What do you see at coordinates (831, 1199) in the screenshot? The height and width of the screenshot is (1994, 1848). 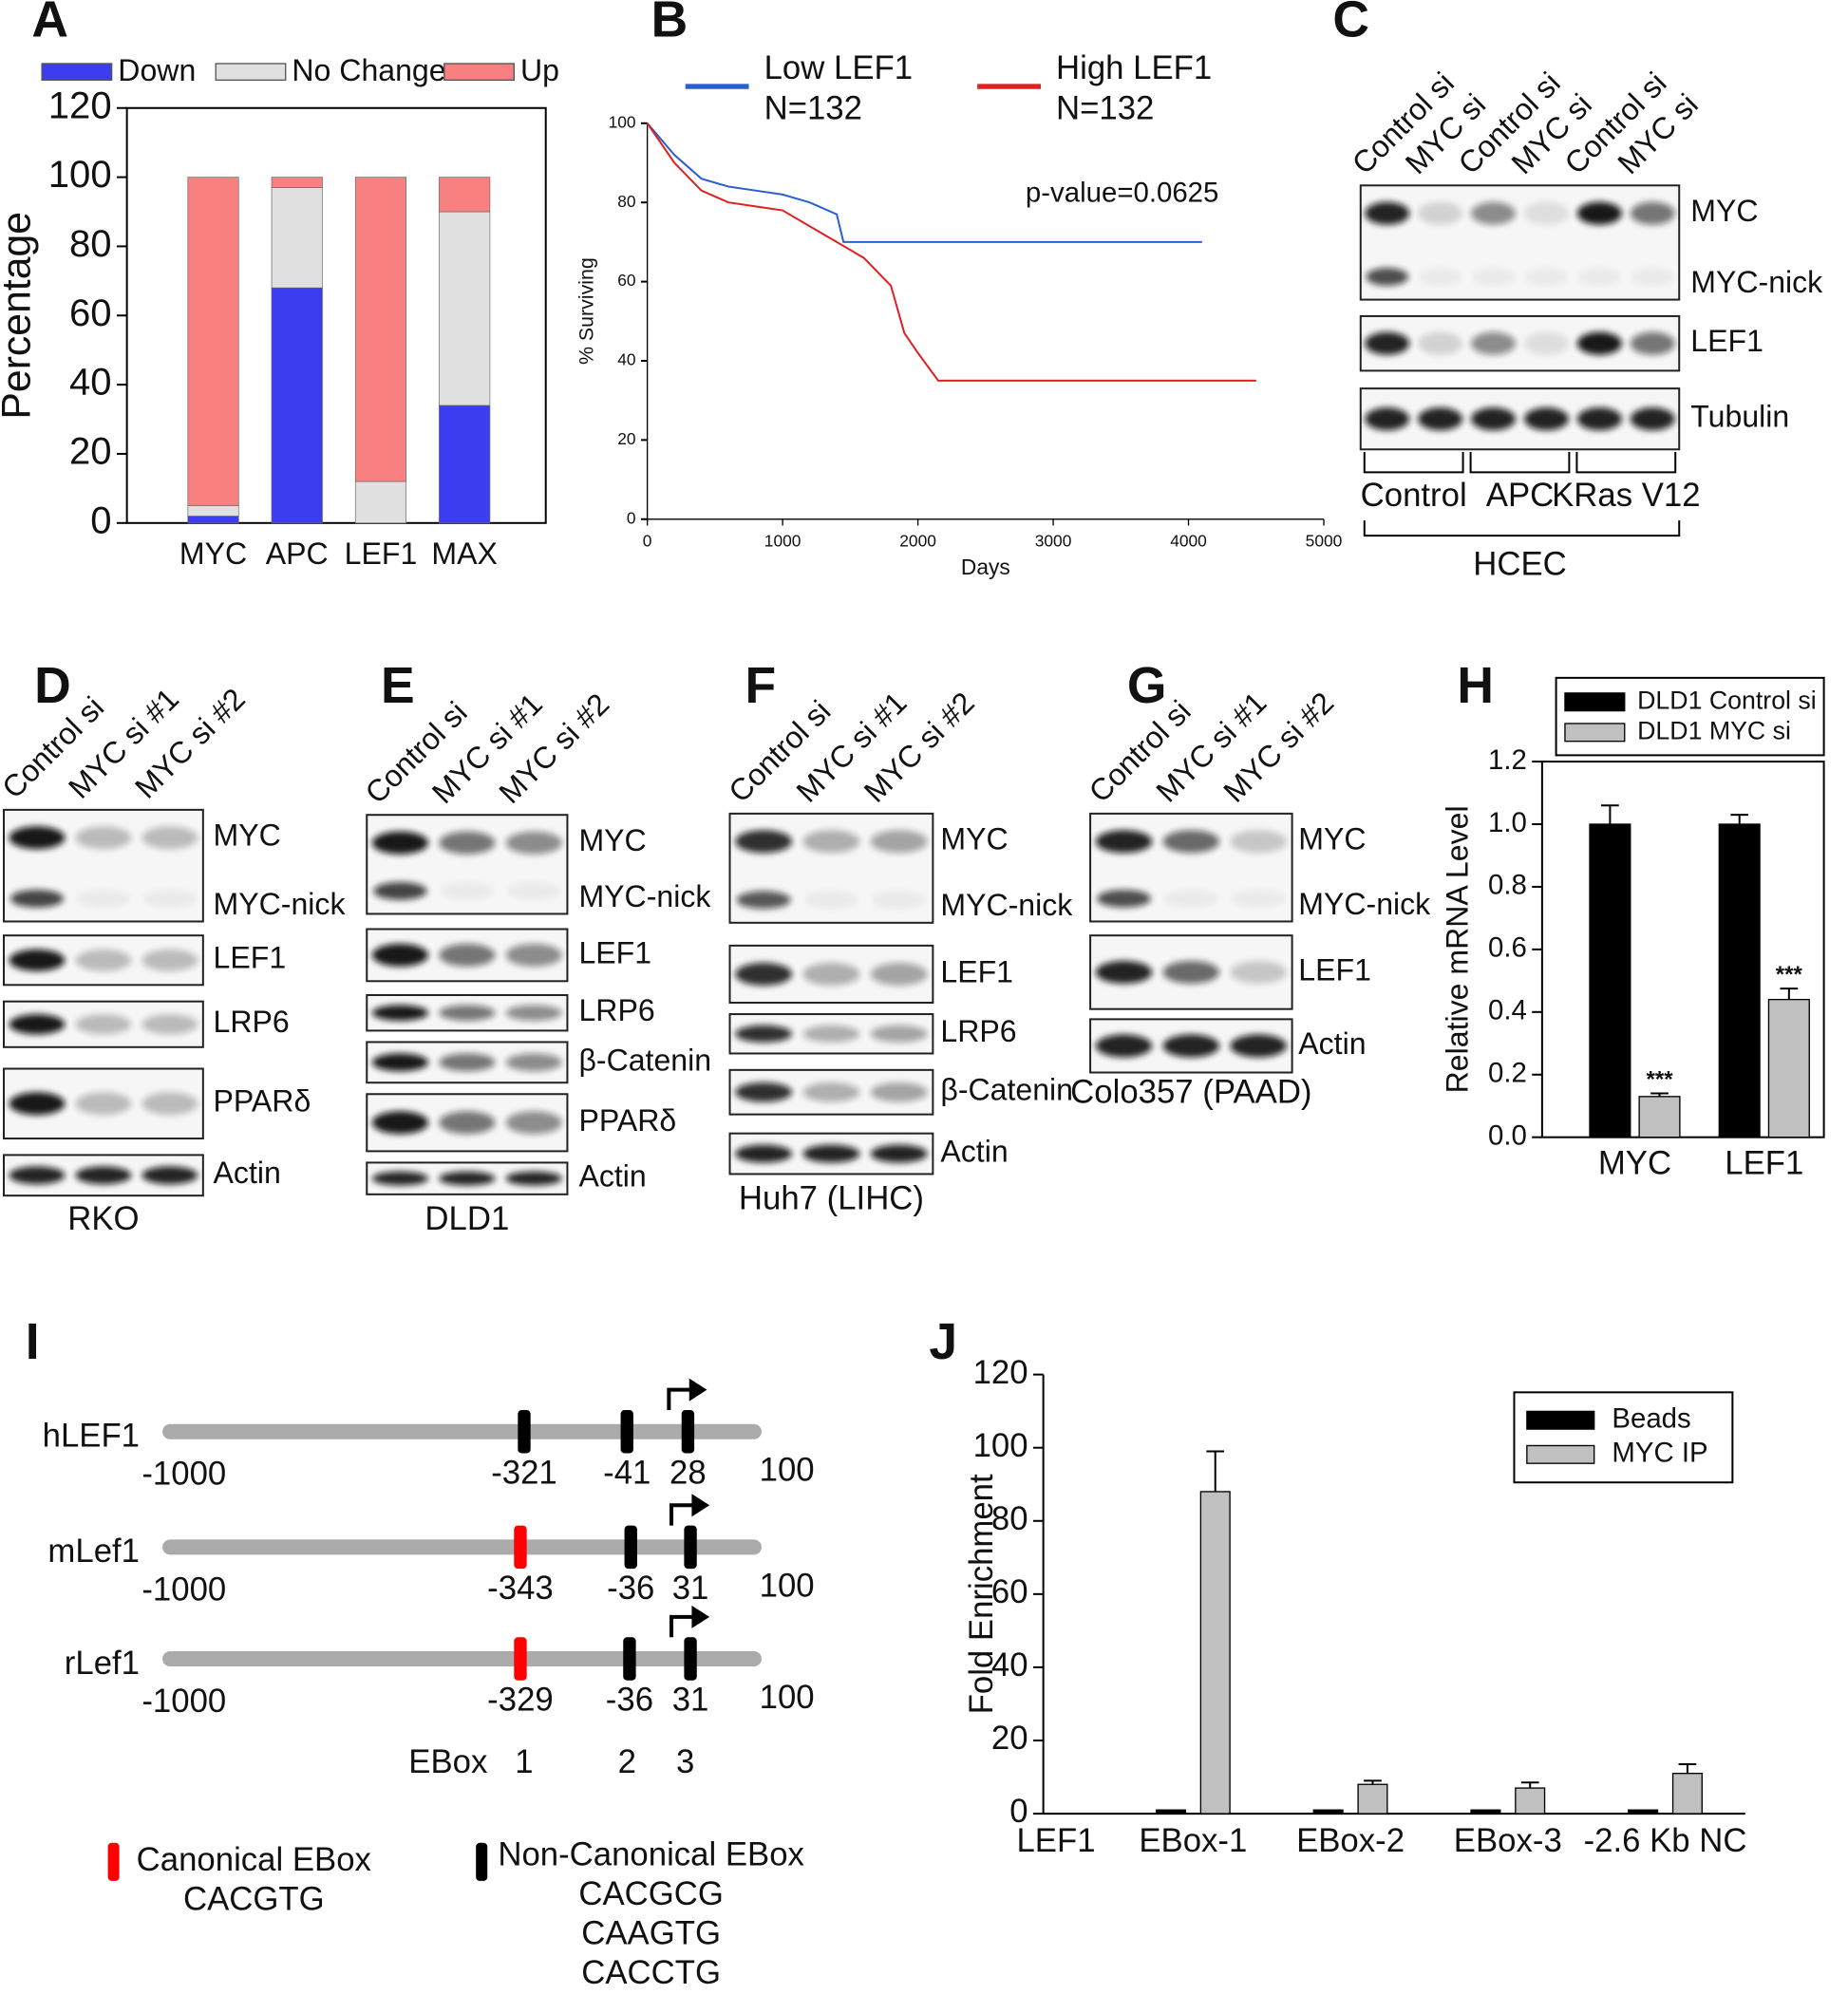 I see `cell-line: Huh7 (LIHC)` at bounding box center [831, 1199].